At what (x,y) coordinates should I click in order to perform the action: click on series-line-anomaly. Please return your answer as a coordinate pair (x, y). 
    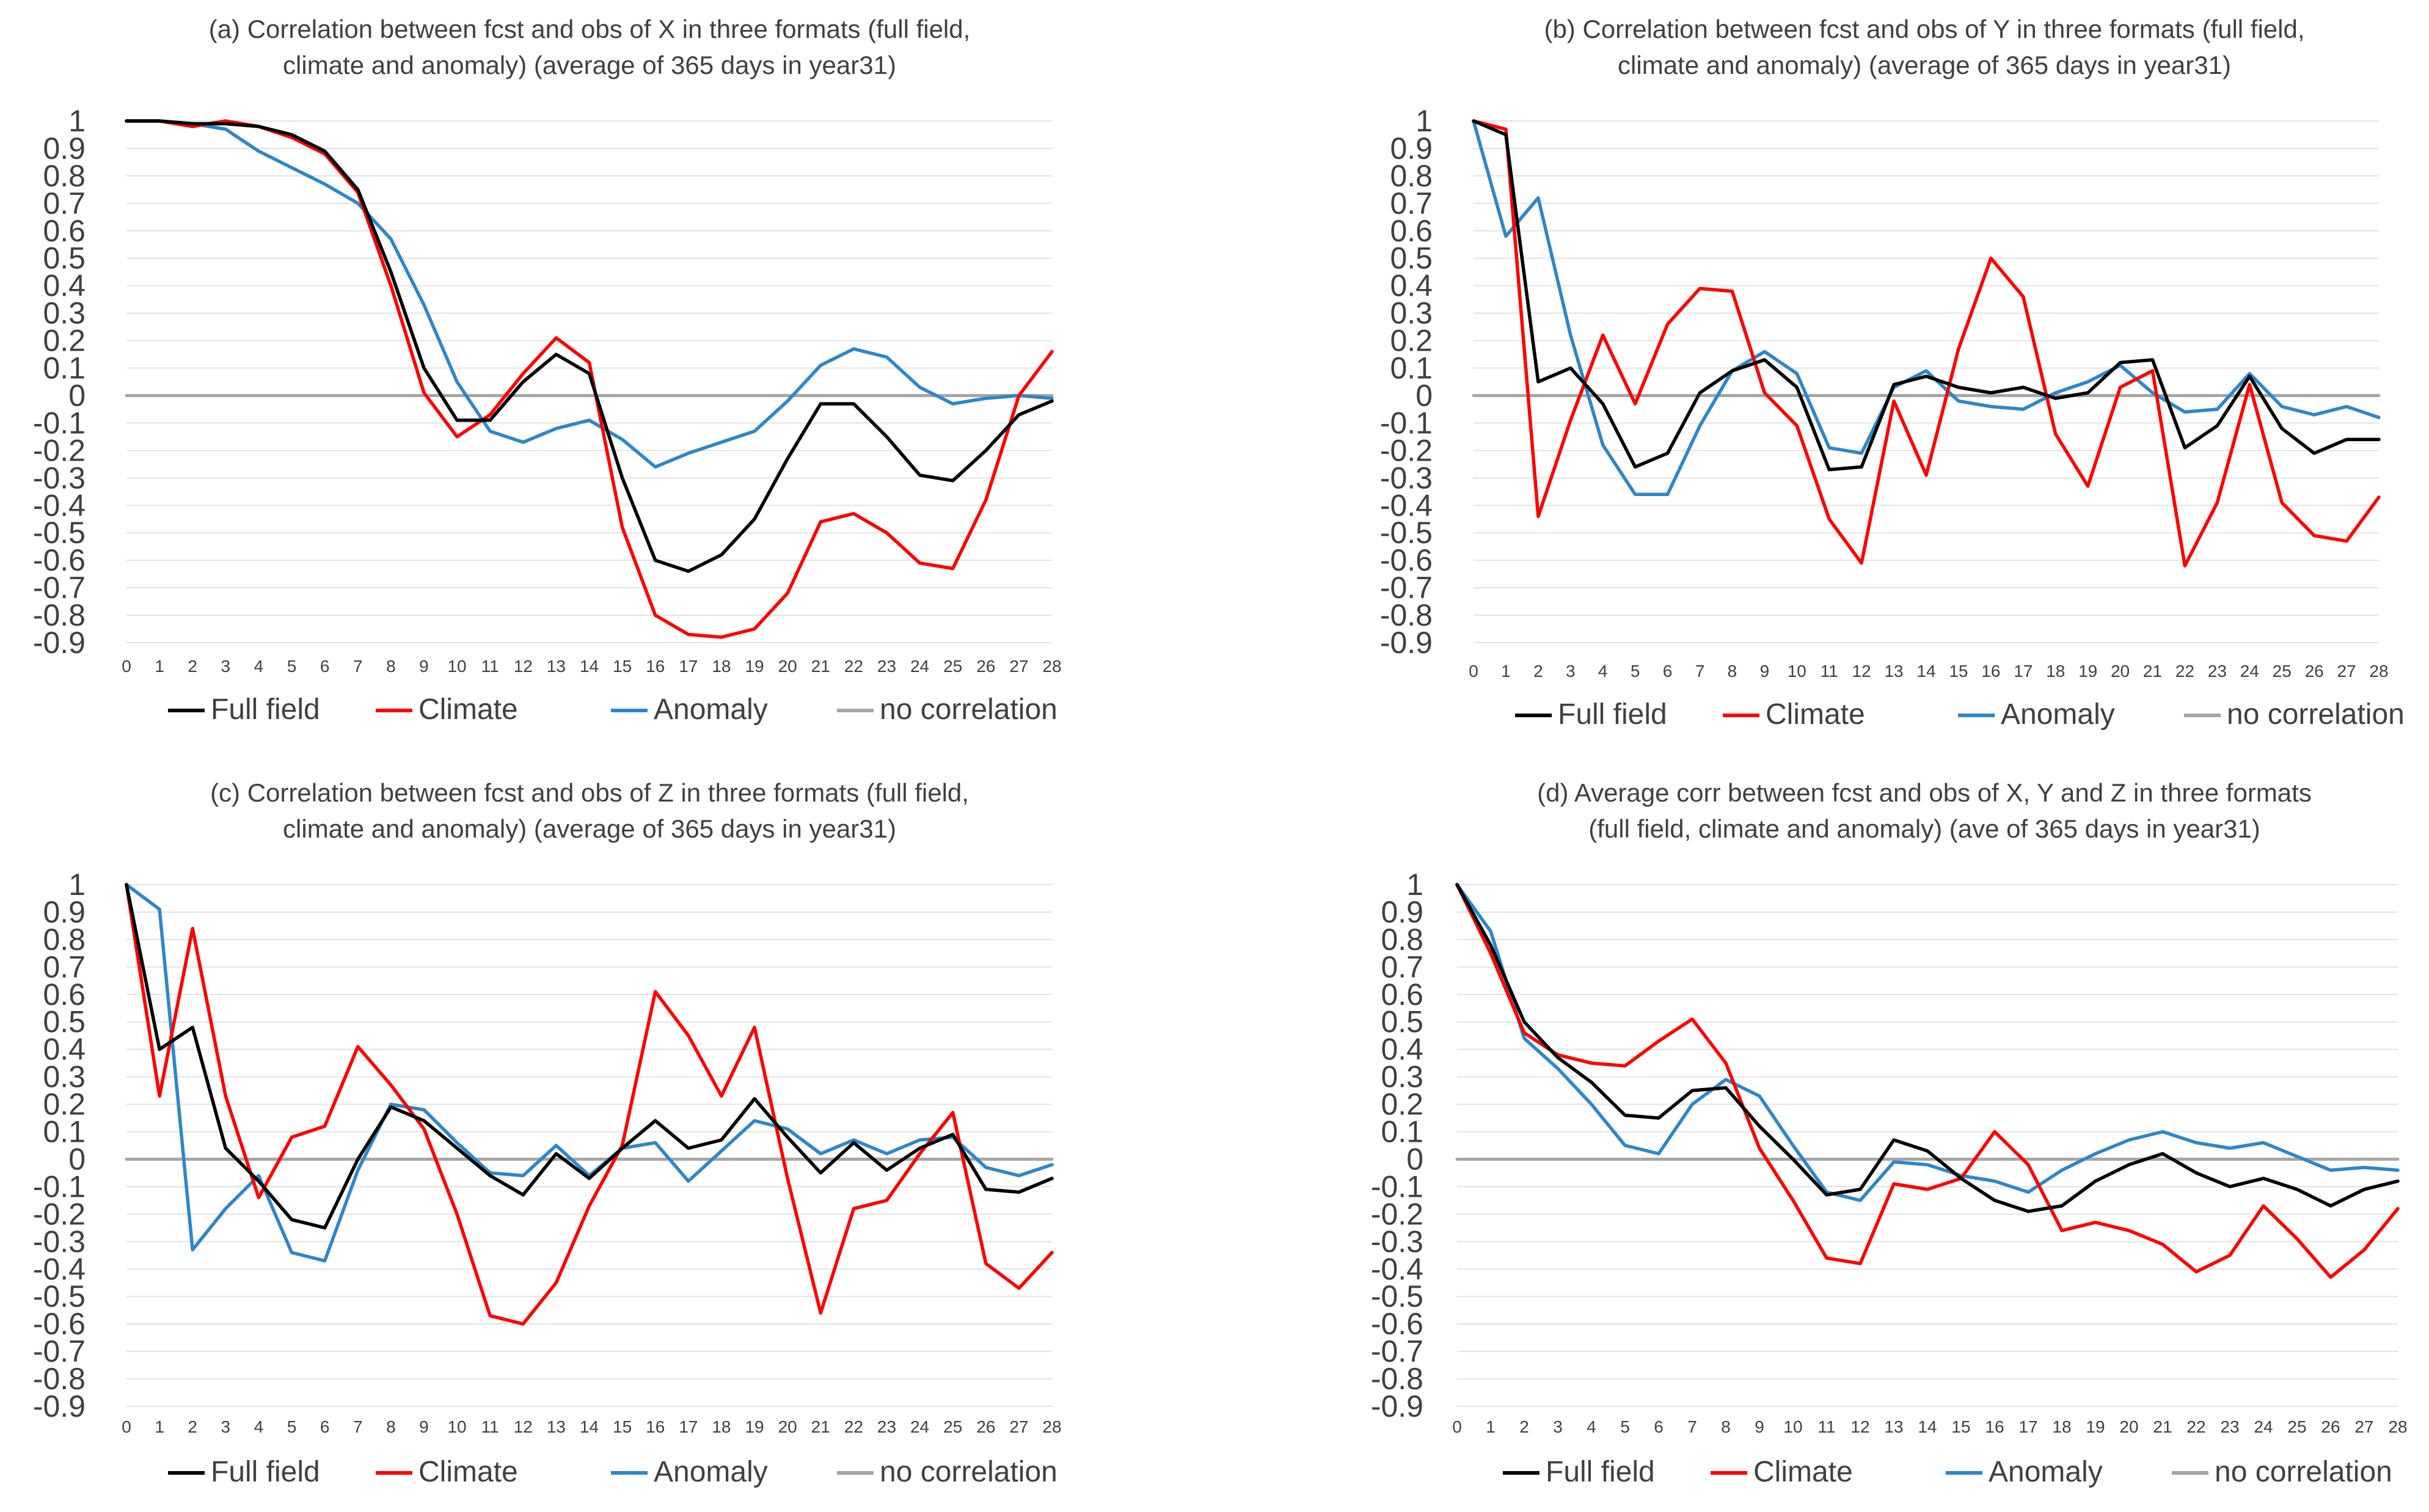
    Looking at the image, I should click on (590, 1073).